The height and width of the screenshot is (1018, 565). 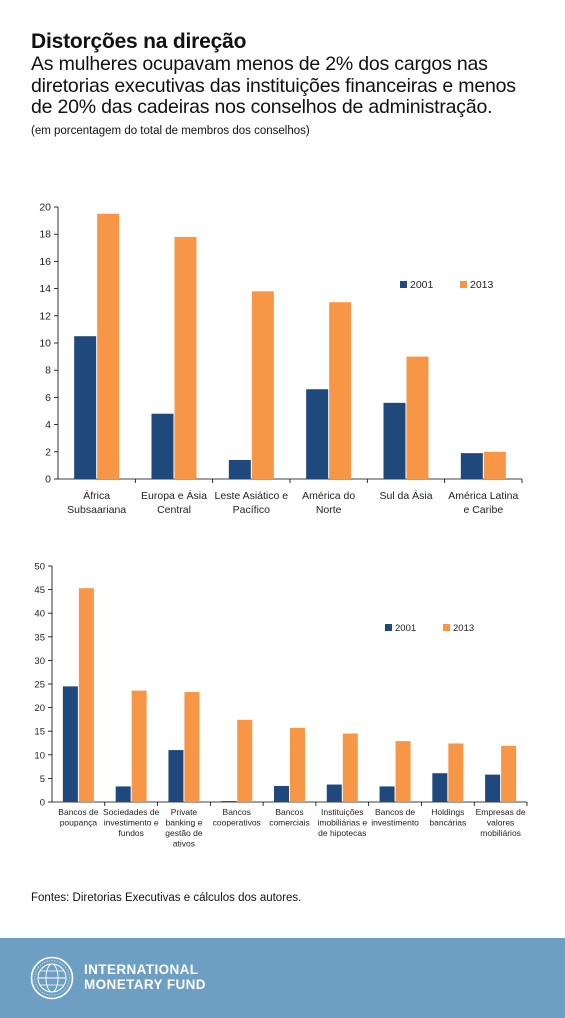 What do you see at coordinates (289, 812) in the screenshot?
I see `category-label-line: Bancos` at bounding box center [289, 812].